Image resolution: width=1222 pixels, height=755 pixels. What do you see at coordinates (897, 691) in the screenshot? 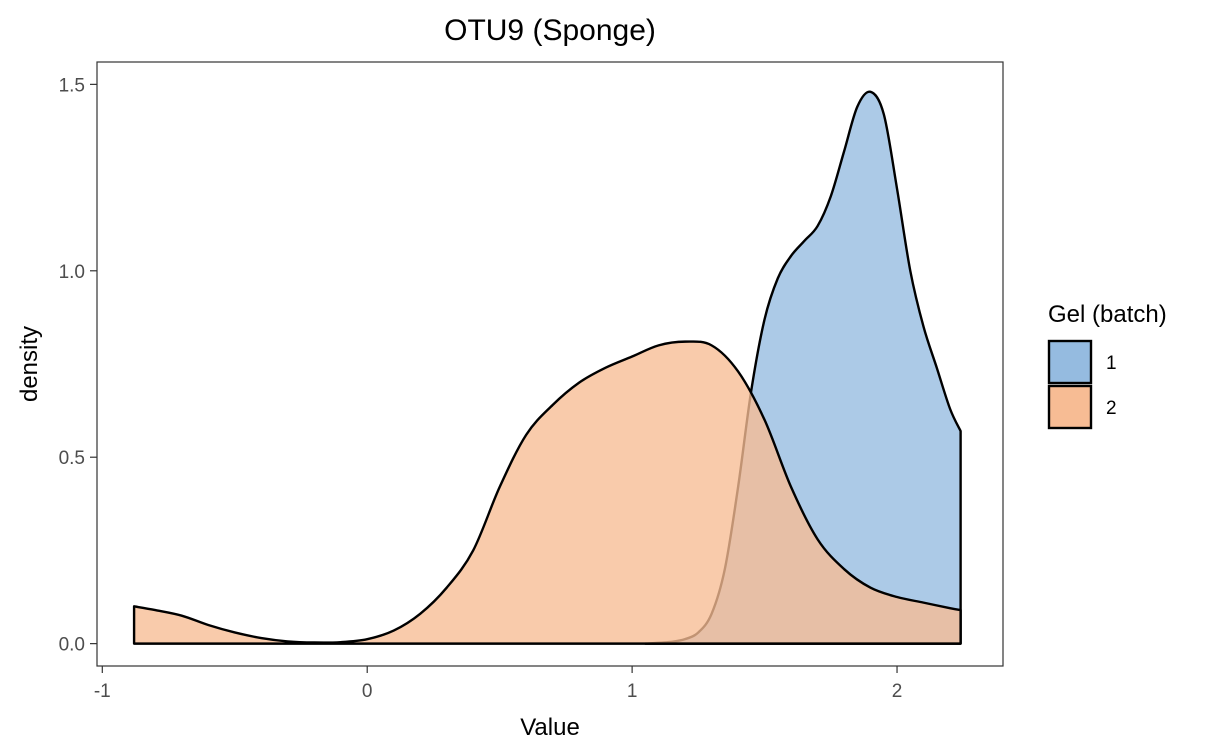
I see `x-tick-label: 2` at bounding box center [897, 691].